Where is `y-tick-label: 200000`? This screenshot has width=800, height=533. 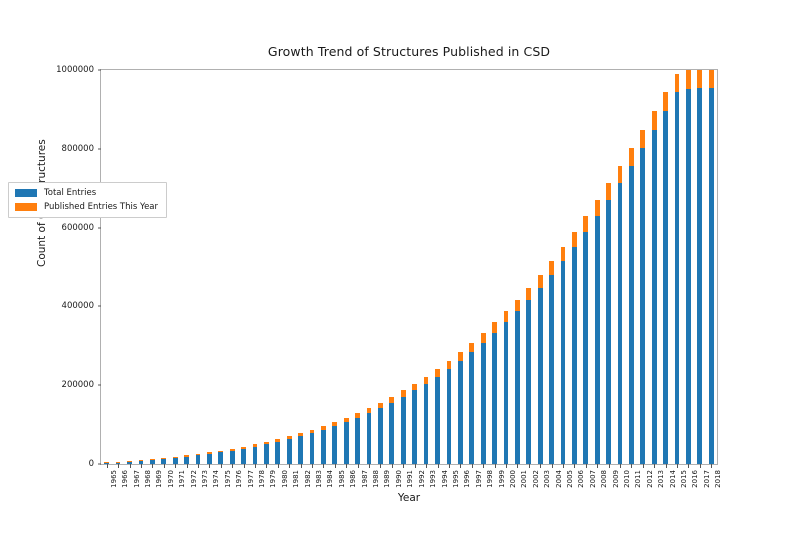
y-tick-label: 200000 is located at coordinates (77, 385).